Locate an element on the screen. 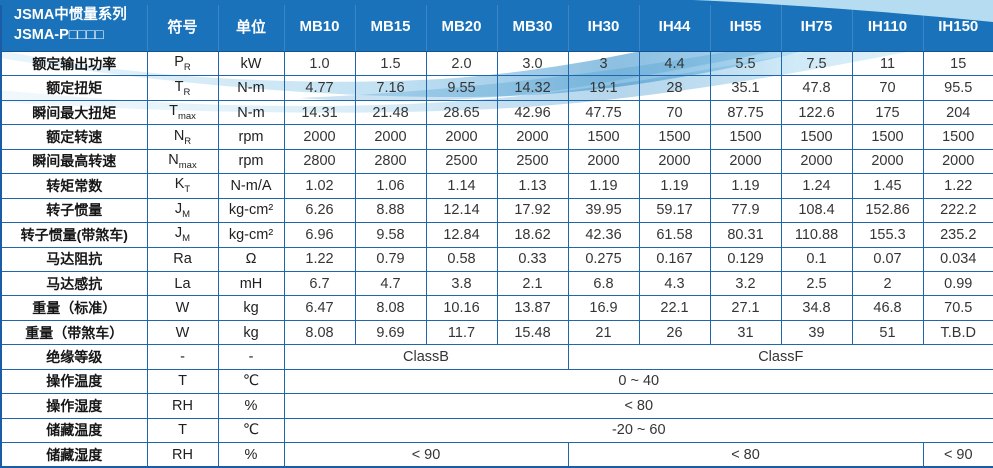  value-cell: 11.7 is located at coordinates (461, 332).